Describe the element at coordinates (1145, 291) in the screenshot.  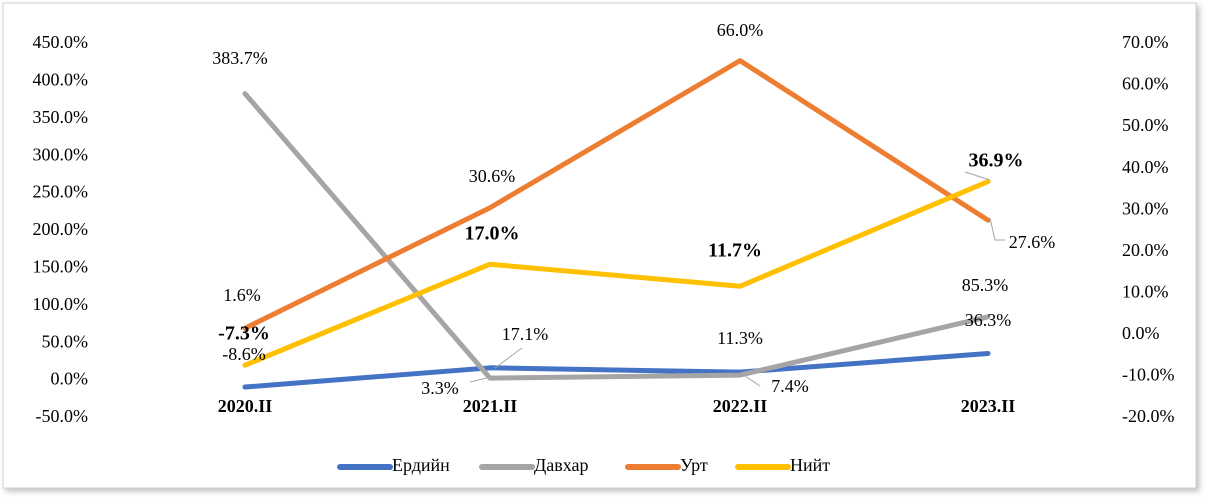
I see `y2-tick-label: 10.0%` at that location.